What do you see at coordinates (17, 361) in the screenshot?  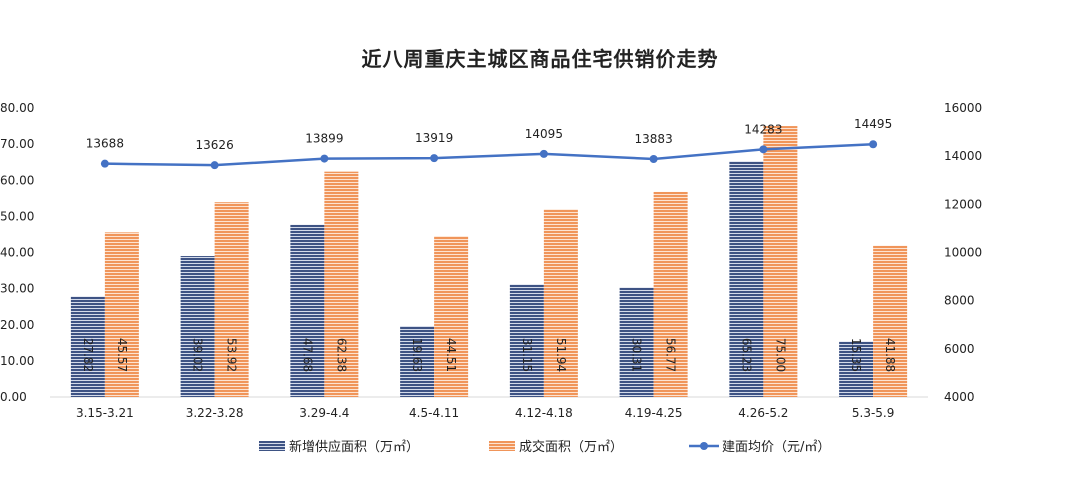 I see `left-axis-tick: 10.00` at bounding box center [17, 361].